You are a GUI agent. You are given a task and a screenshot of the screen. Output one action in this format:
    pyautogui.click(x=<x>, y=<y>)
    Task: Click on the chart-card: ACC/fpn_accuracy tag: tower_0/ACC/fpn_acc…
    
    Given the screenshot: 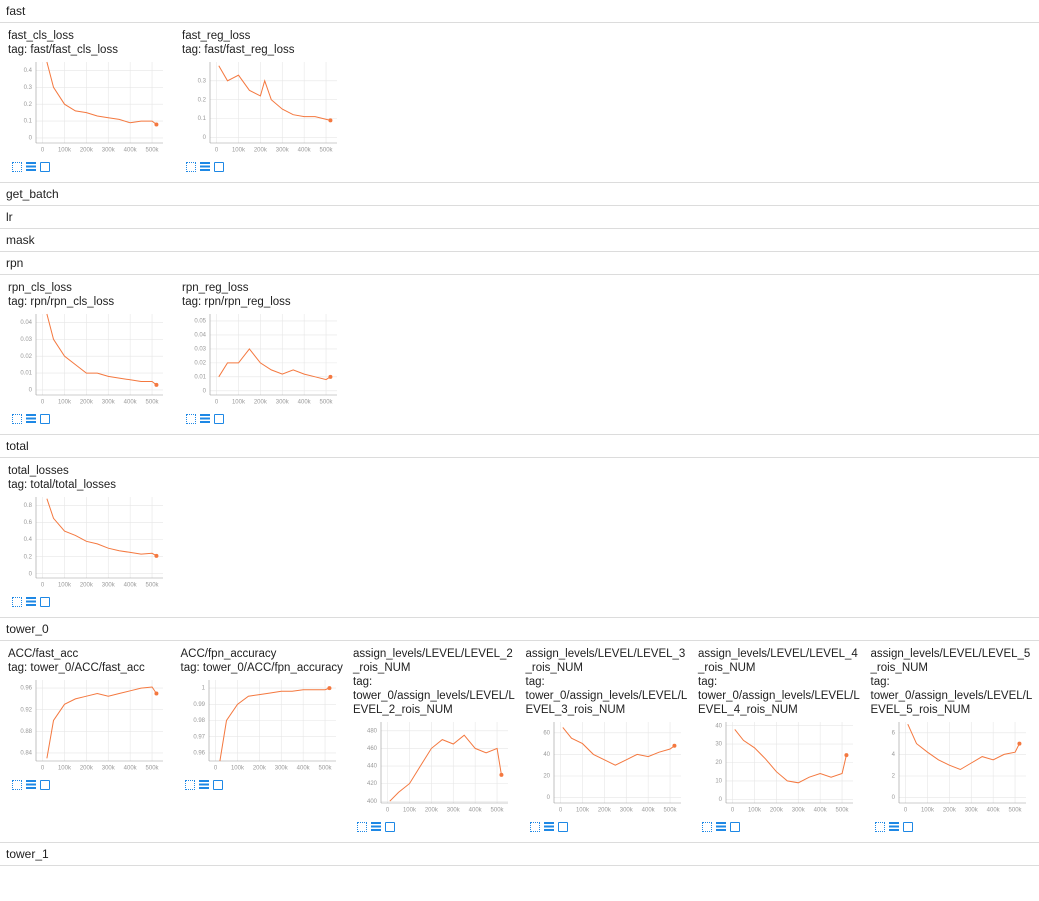 What is the action you would take?
    pyautogui.click(x=261, y=720)
    